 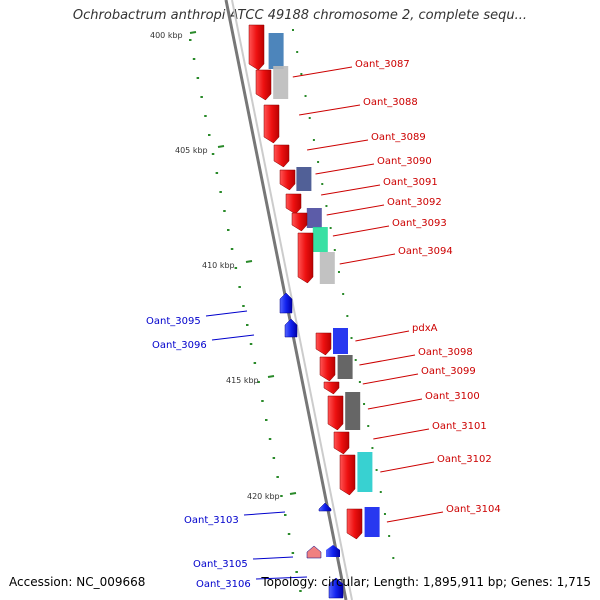 I want to click on scale-label: 405 kbp, so click(x=191, y=150).